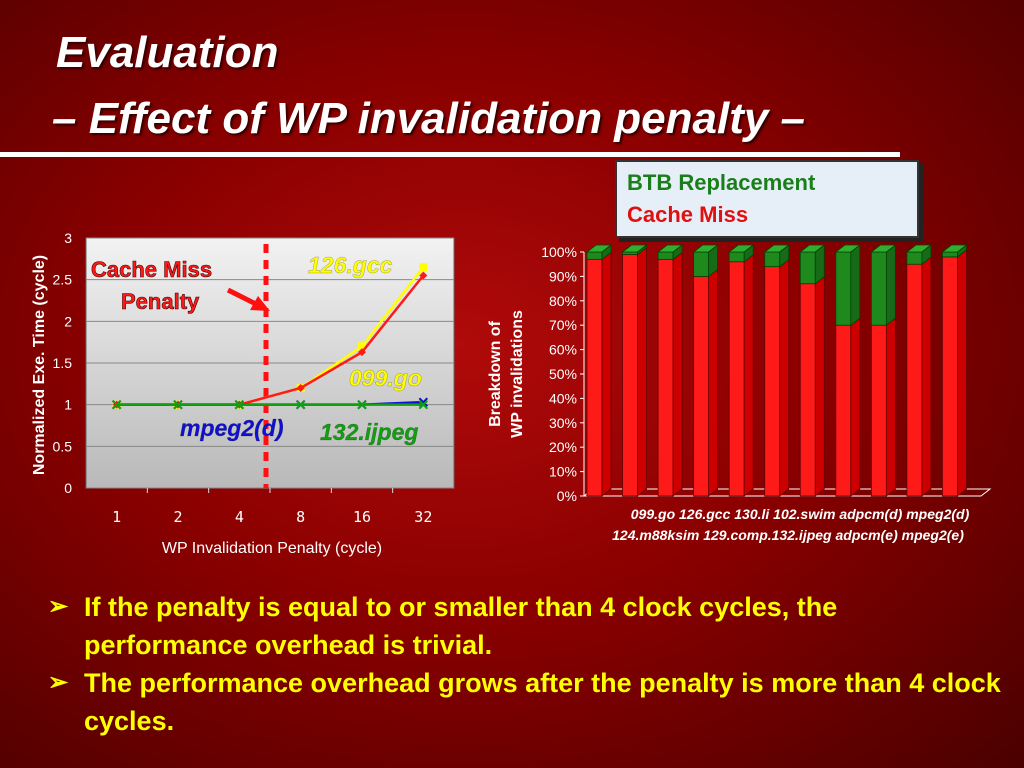 The image size is (1024, 768). I want to click on y-tick-label: 0%, so click(567, 496).